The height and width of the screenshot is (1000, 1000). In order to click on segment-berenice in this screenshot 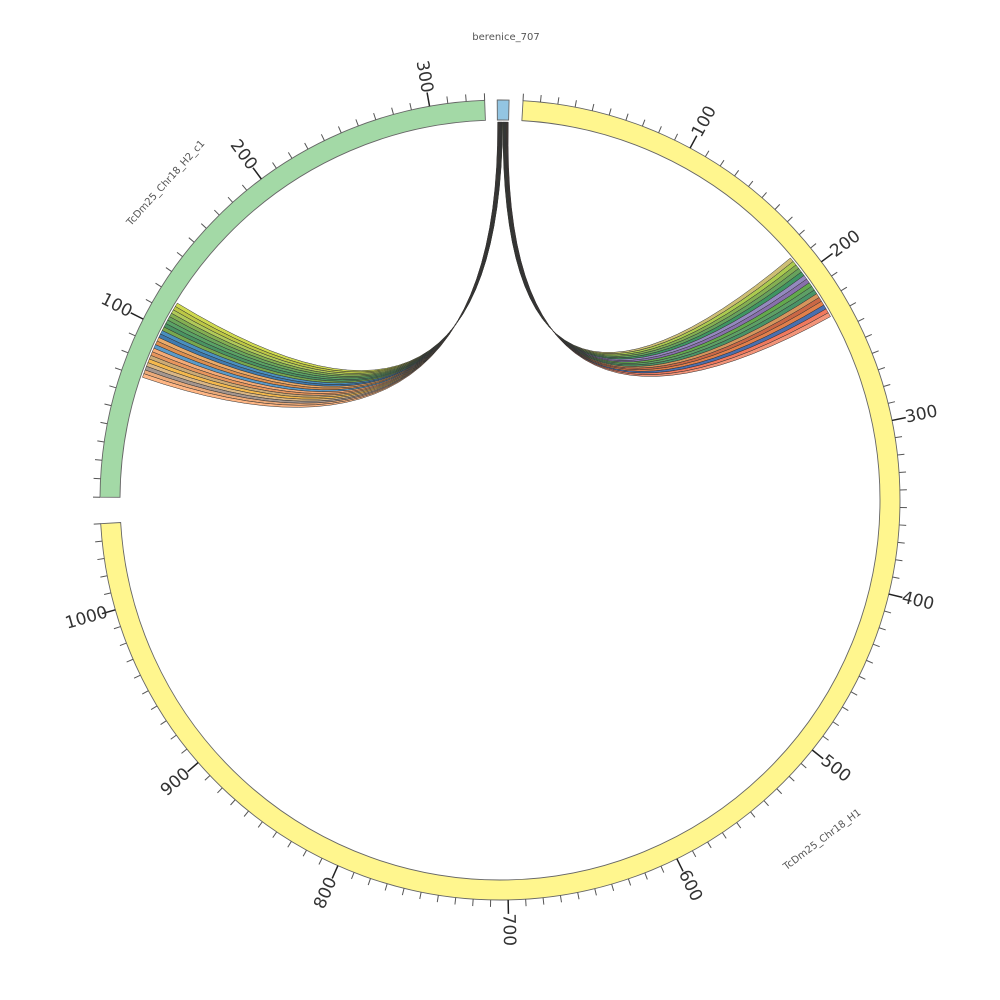, I will do `click(503, 110)`.